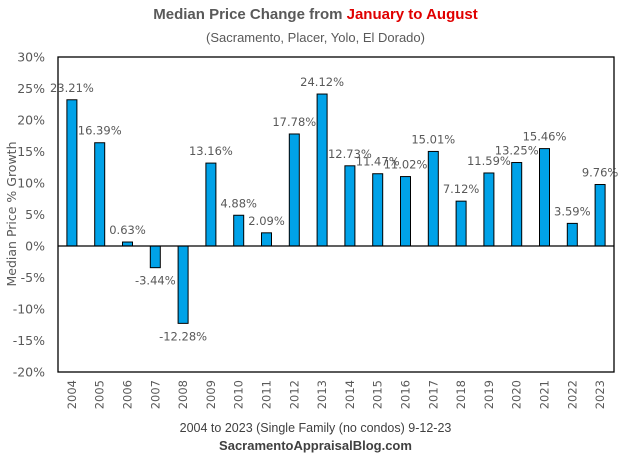 This screenshot has height=460, width=631. What do you see at coordinates (545, 394) in the screenshot?
I see `x-tick-label: 2021` at bounding box center [545, 394].